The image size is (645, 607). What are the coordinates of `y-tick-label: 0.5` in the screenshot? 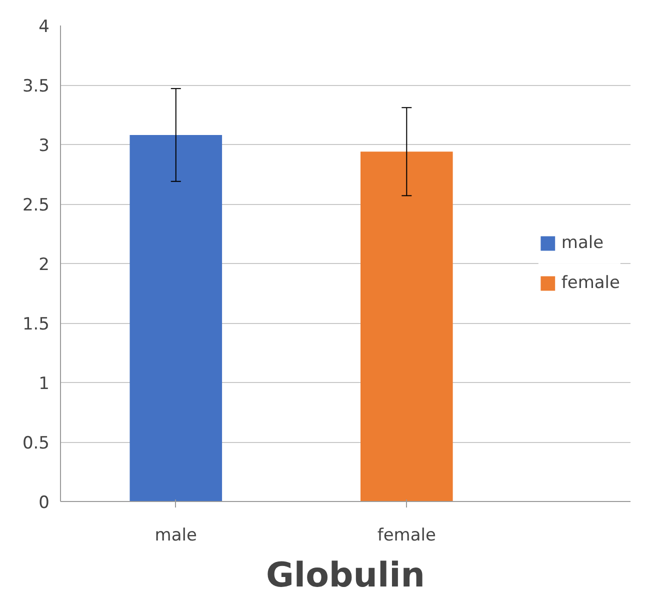 It's located at (36, 444).